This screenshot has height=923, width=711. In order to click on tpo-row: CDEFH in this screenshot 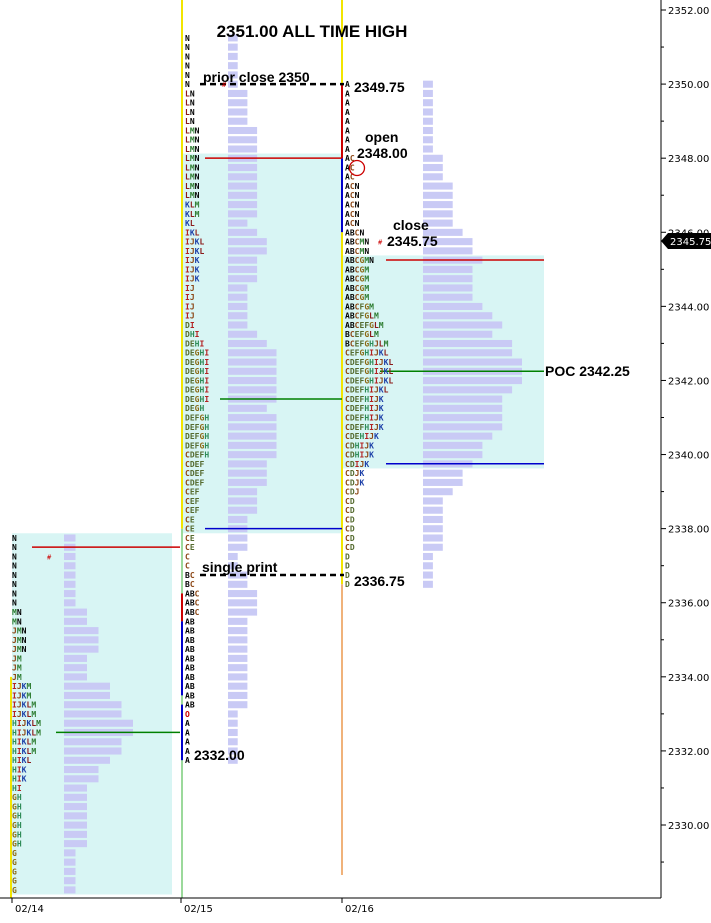, I will do `click(197, 455)`.